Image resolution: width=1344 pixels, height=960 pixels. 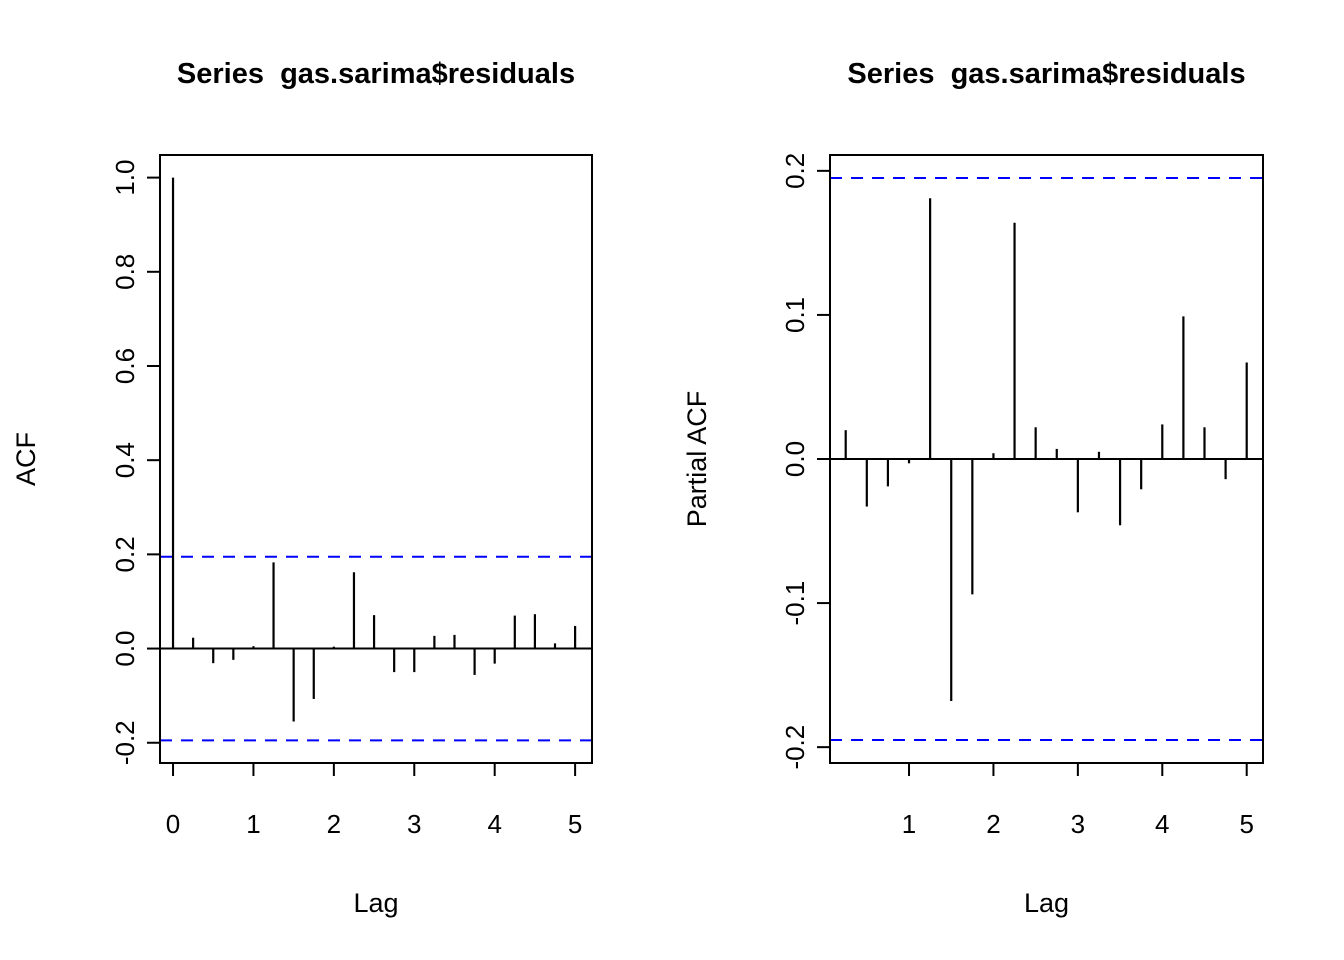 I want to click on y-axis-label: Partial ACF, so click(x=697, y=459).